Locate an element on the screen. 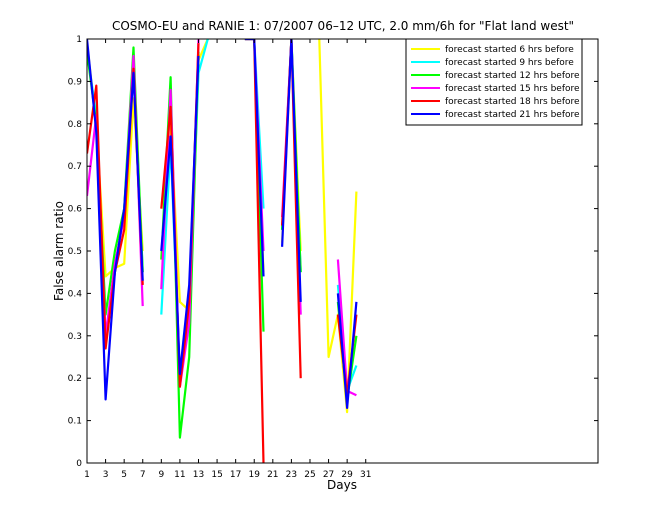 This screenshot has width=660, height=520. x-tick-label: 15 is located at coordinates (216, 475).